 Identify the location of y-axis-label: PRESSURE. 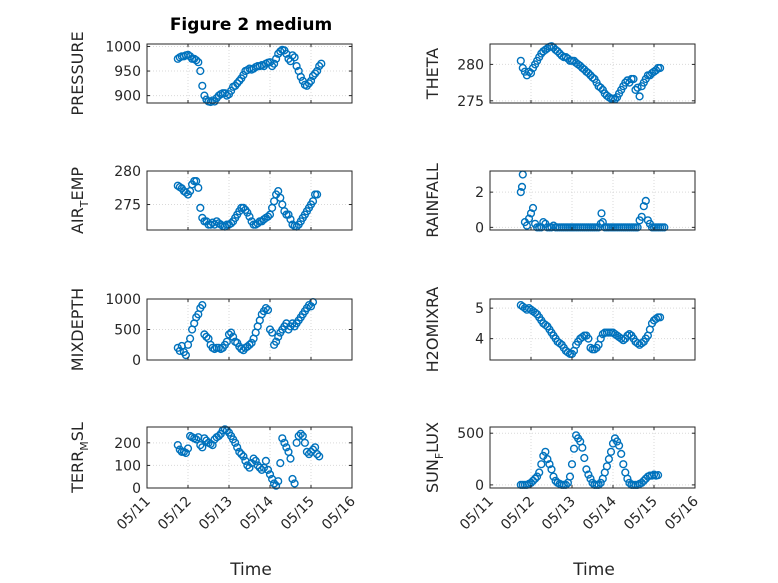
(77, 73).